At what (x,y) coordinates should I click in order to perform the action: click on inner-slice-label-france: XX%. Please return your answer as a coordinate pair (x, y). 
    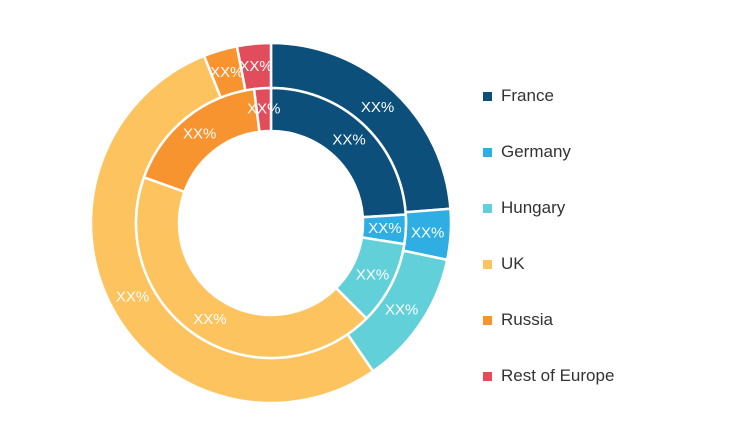
    Looking at the image, I should click on (348, 139).